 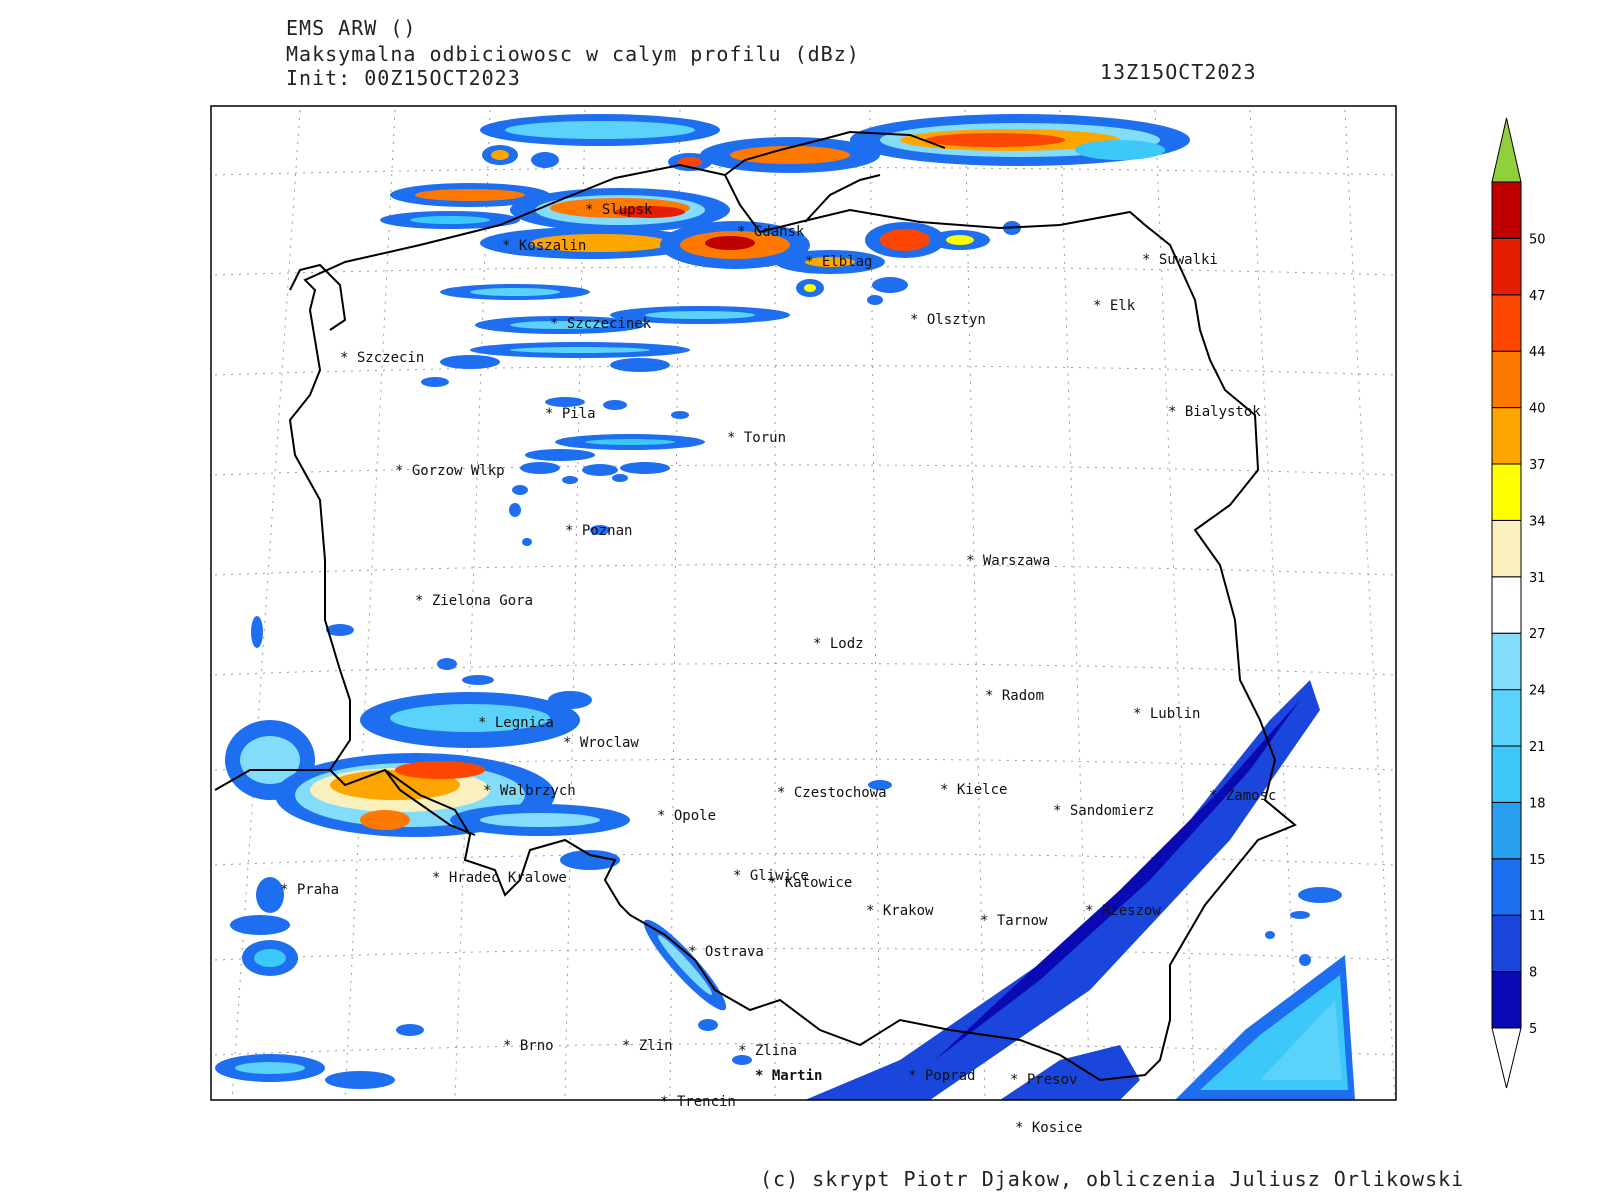 What do you see at coordinates (598, 531) in the screenshot?
I see `city-label: * Poznan` at bounding box center [598, 531].